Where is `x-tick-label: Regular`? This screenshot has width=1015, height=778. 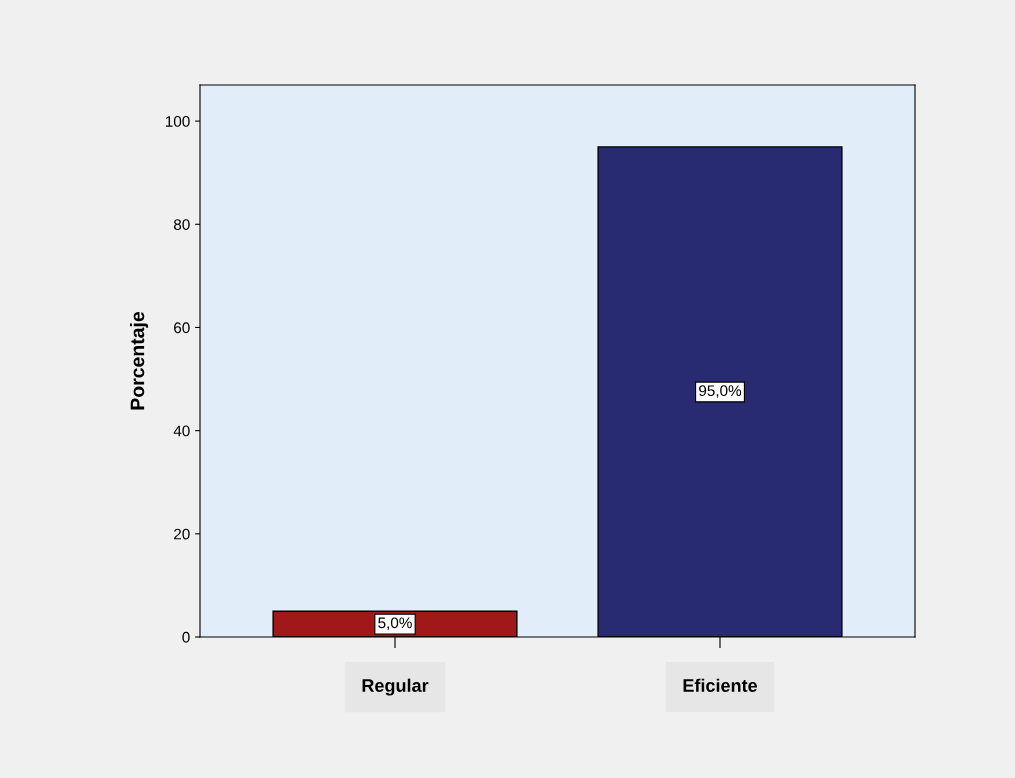 x-tick-label: Regular is located at coordinates (395, 687).